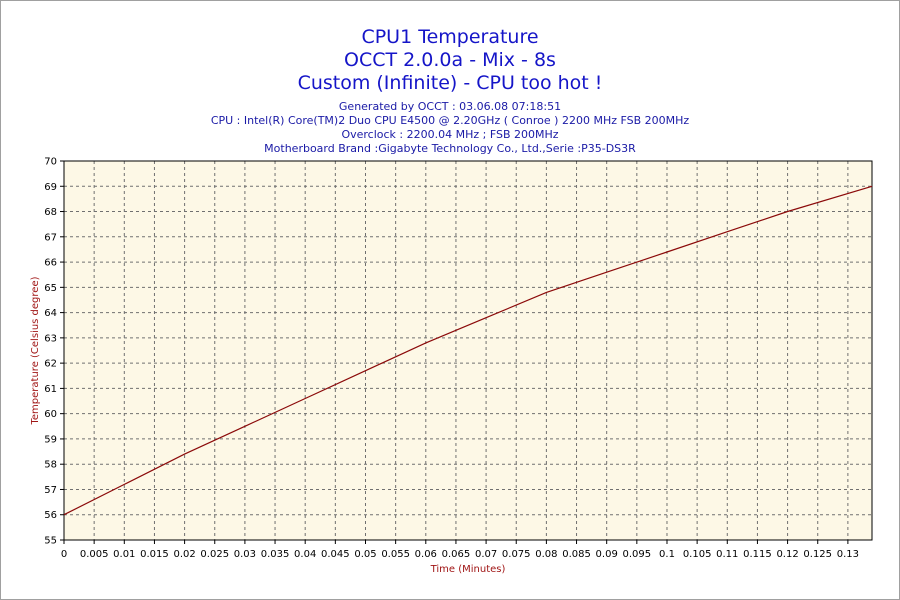 This screenshot has height=600, width=900. Describe the element at coordinates (50, 237) in the screenshot. I see `y-tick-label: 67` at that location.